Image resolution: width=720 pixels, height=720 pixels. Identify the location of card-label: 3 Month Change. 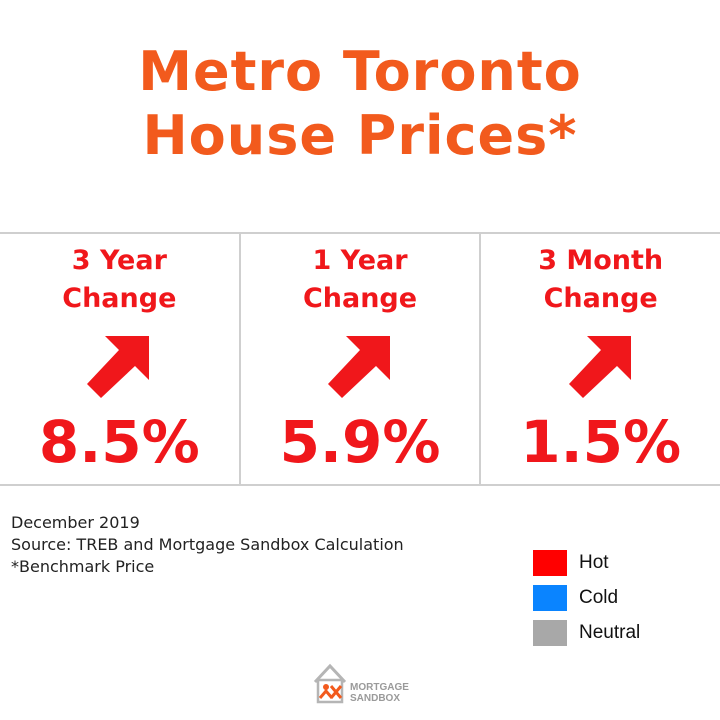
(600, 280).